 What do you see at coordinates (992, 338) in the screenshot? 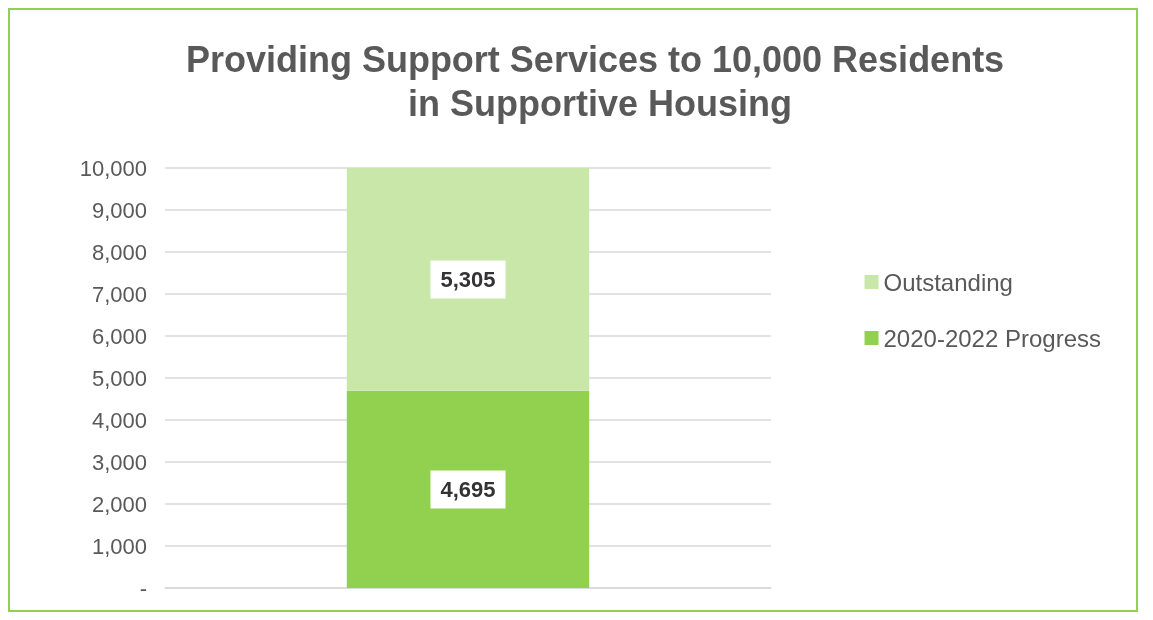
I see `legend-label: 2020-2022 Progress` at bounding box center [992, 338].